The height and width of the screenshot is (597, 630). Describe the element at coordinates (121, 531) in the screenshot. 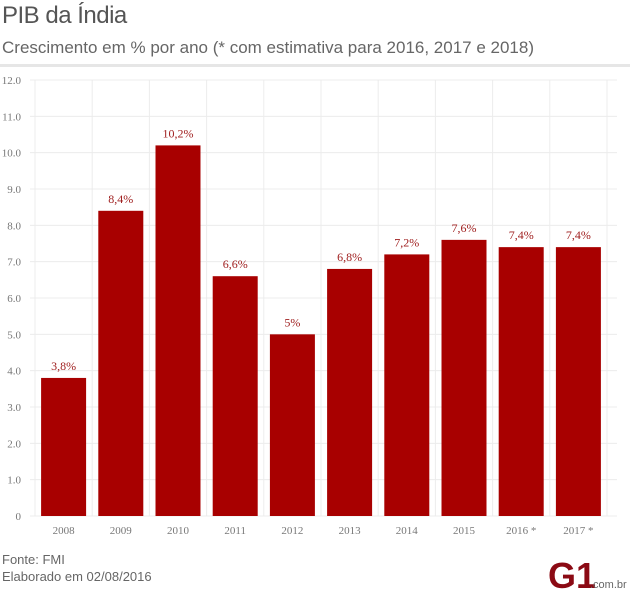

I see `x-tick-label: 2009` at that location.